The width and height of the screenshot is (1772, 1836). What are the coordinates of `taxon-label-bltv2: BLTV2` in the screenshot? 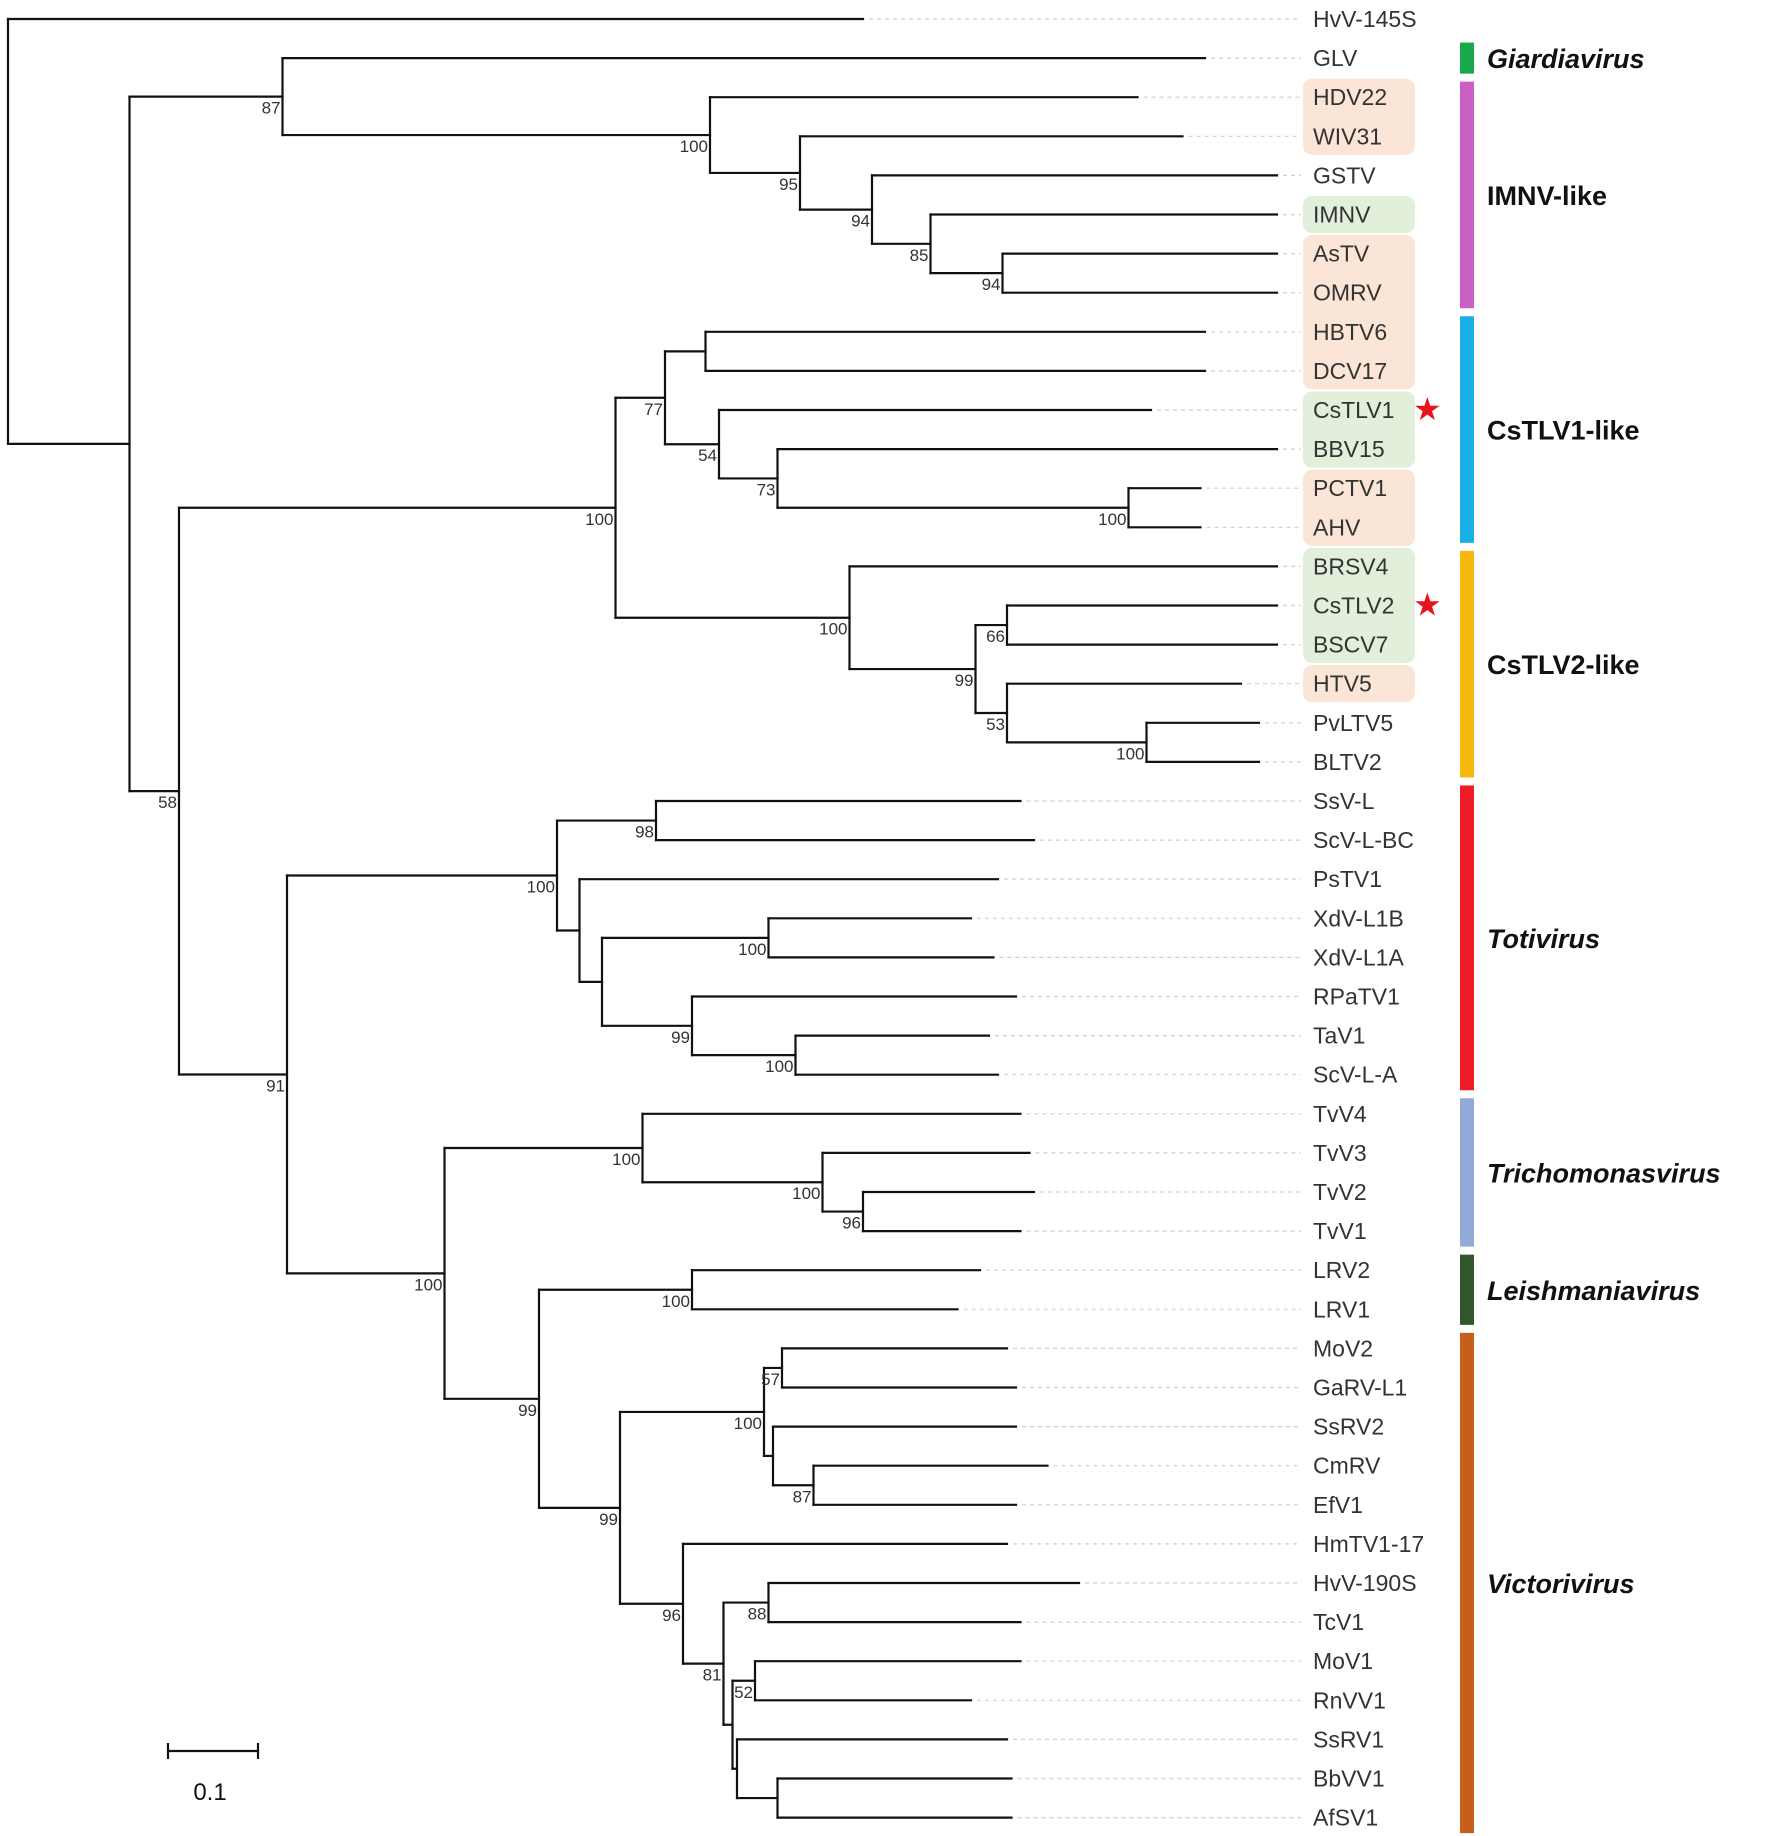 It's located at (1347, 762).